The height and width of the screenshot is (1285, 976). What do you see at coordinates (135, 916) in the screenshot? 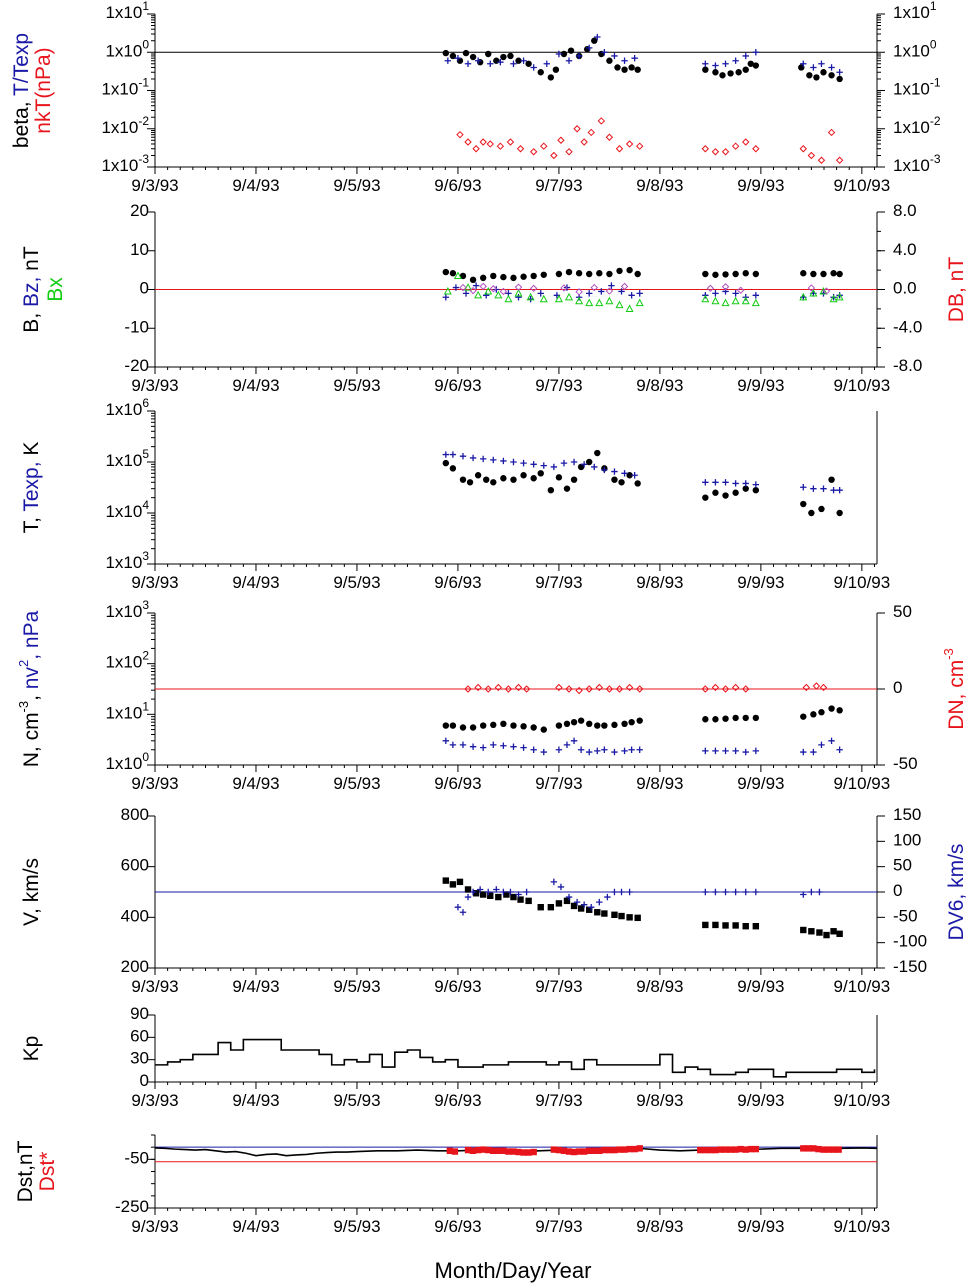
I see `tick-label-base: 400` at bounding box center [135, 916].